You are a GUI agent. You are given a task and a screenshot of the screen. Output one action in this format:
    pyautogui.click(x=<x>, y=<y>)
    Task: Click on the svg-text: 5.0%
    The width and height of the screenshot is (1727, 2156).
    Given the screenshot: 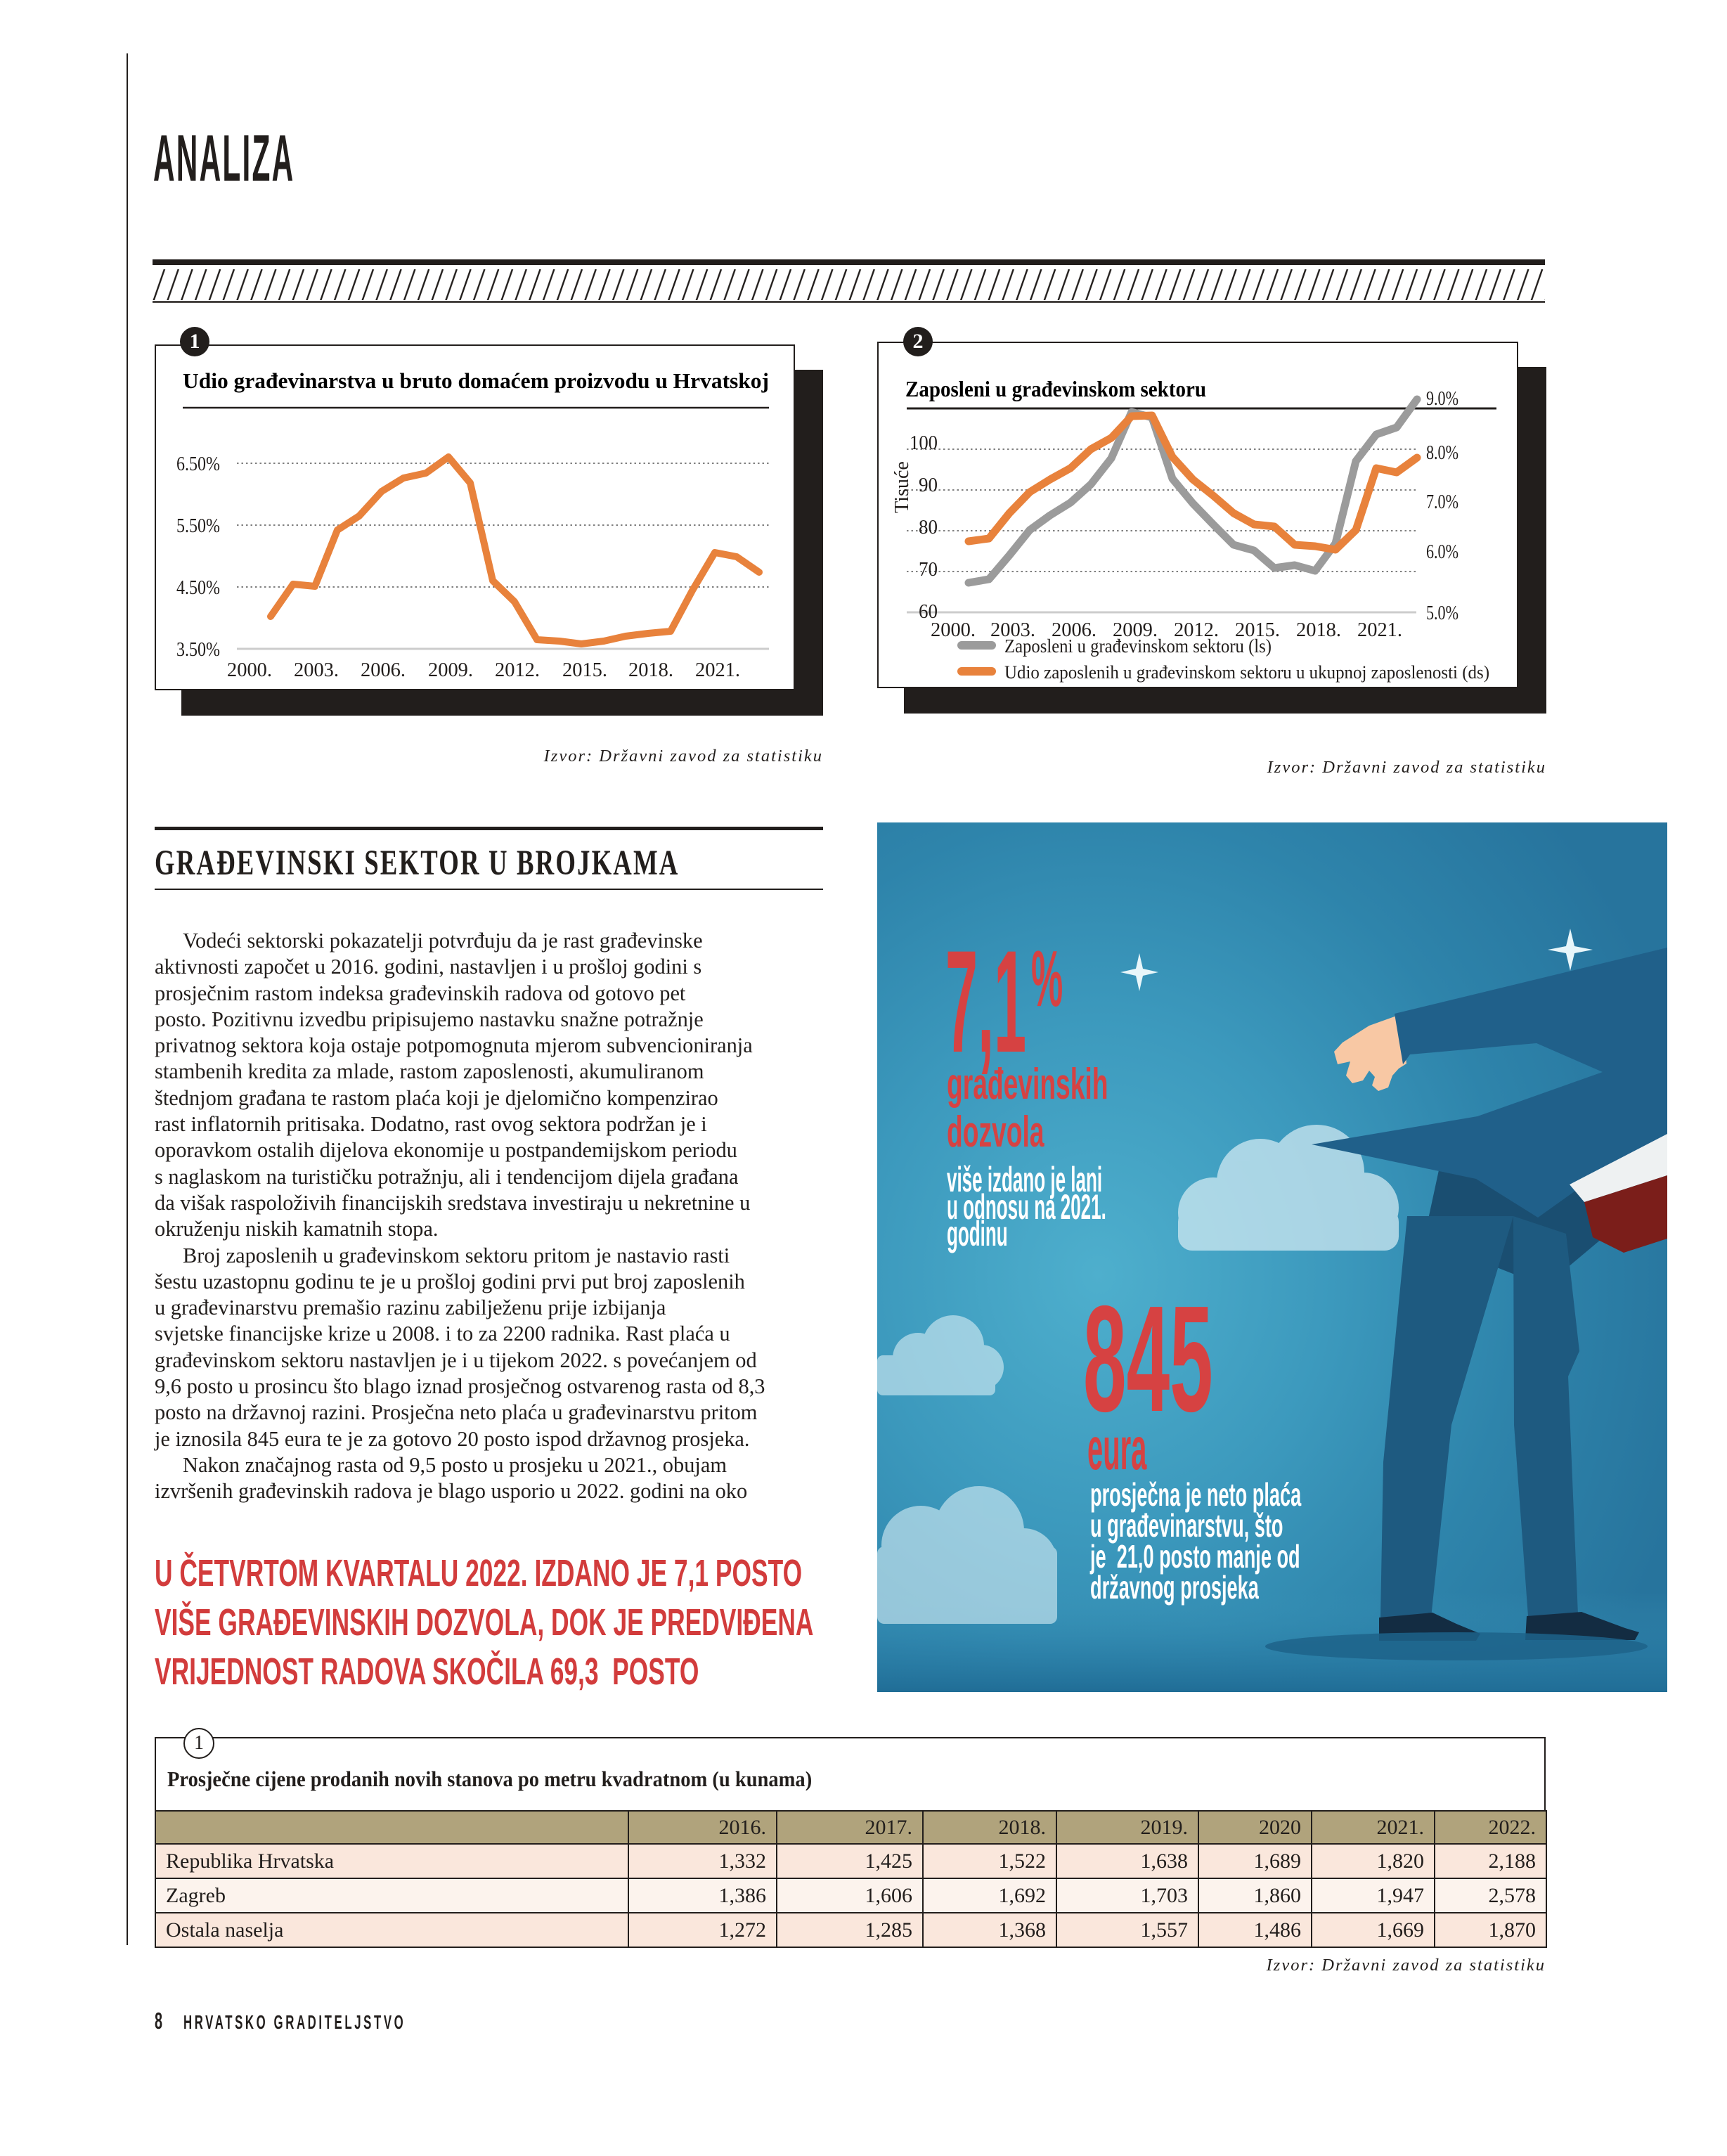 What is the action you would take?
    pyautogui.click(x=1442, y=613)
    